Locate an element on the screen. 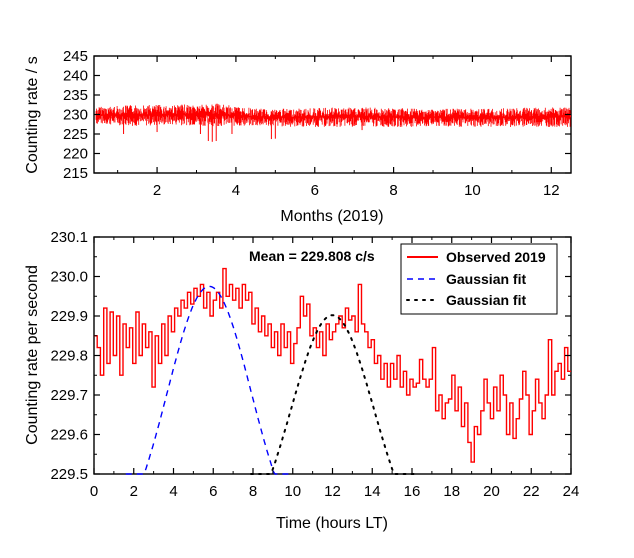 Image resolution: width=634 pixels, height=558 pixels. top-data-band is located at coordinates (333, 122).